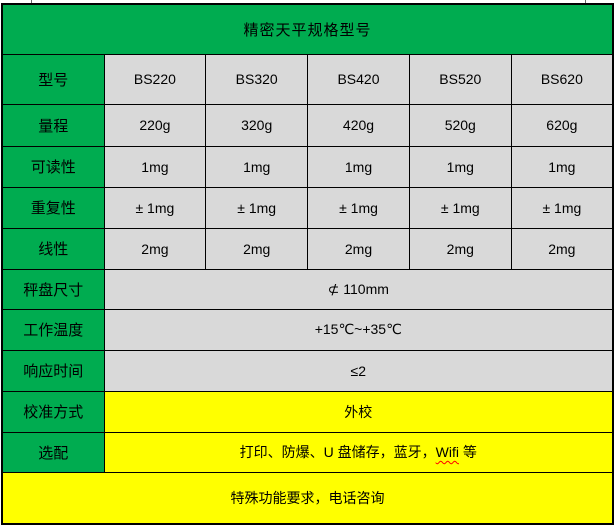 The height and width of the screenshot is (530, 614). I want to click on row-label-pan-size: 秤盘尺寸, so click(53, 289).